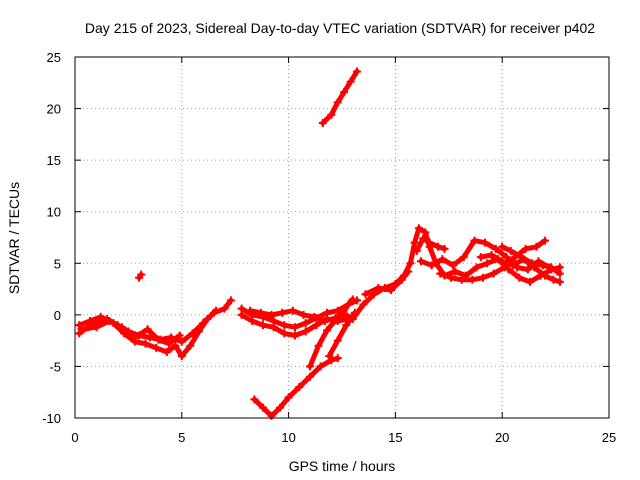  What do you see at coordinates (609, 437) in the screenshot?
I see `x-tick-label: 25` at bounding box center [609, 437].